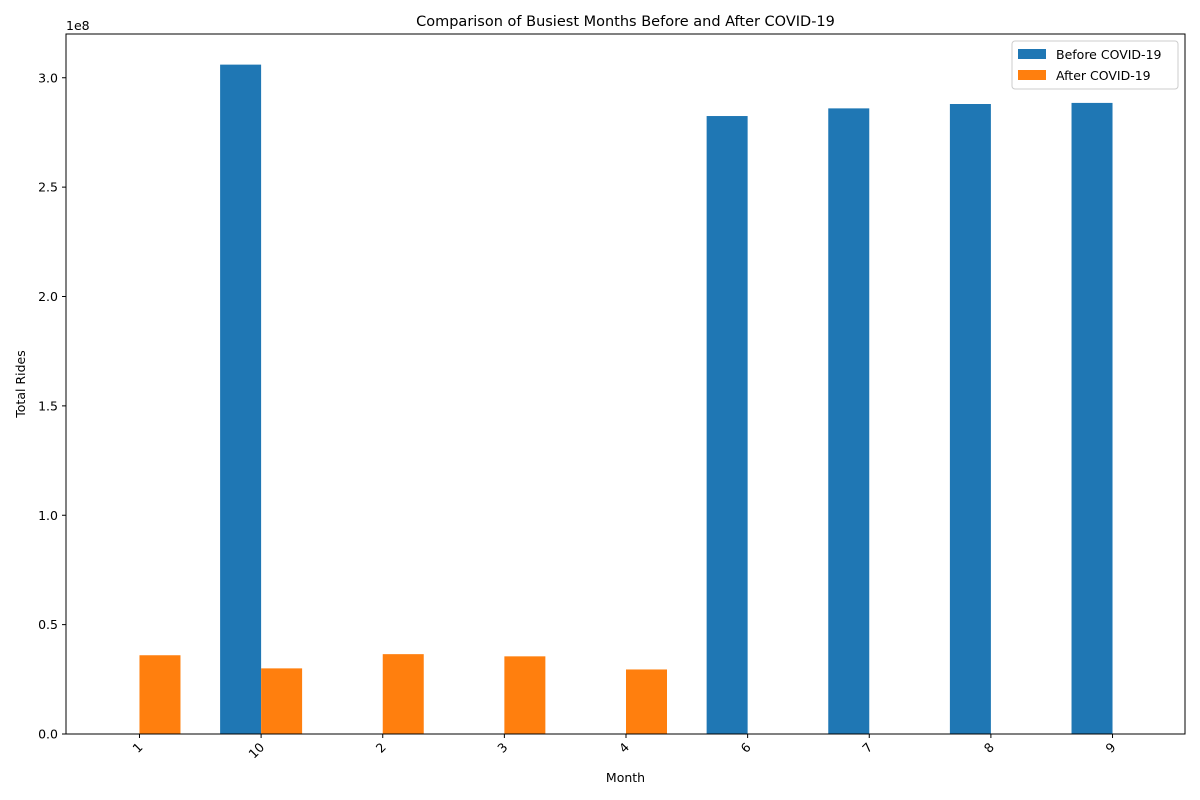 This screenshot has width=1200, height=800. What do you see at coordinates (20, 384) in the screenshot?
I see `y-axis-title: Total Rides` at bounding box center [20, 384].